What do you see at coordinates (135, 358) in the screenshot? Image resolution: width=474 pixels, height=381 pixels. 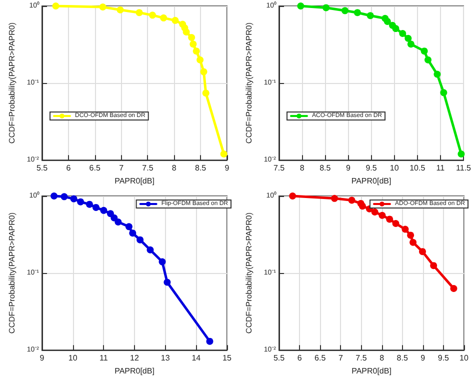 I see `x-tick-label: 12` at bounding box center [135, 358].